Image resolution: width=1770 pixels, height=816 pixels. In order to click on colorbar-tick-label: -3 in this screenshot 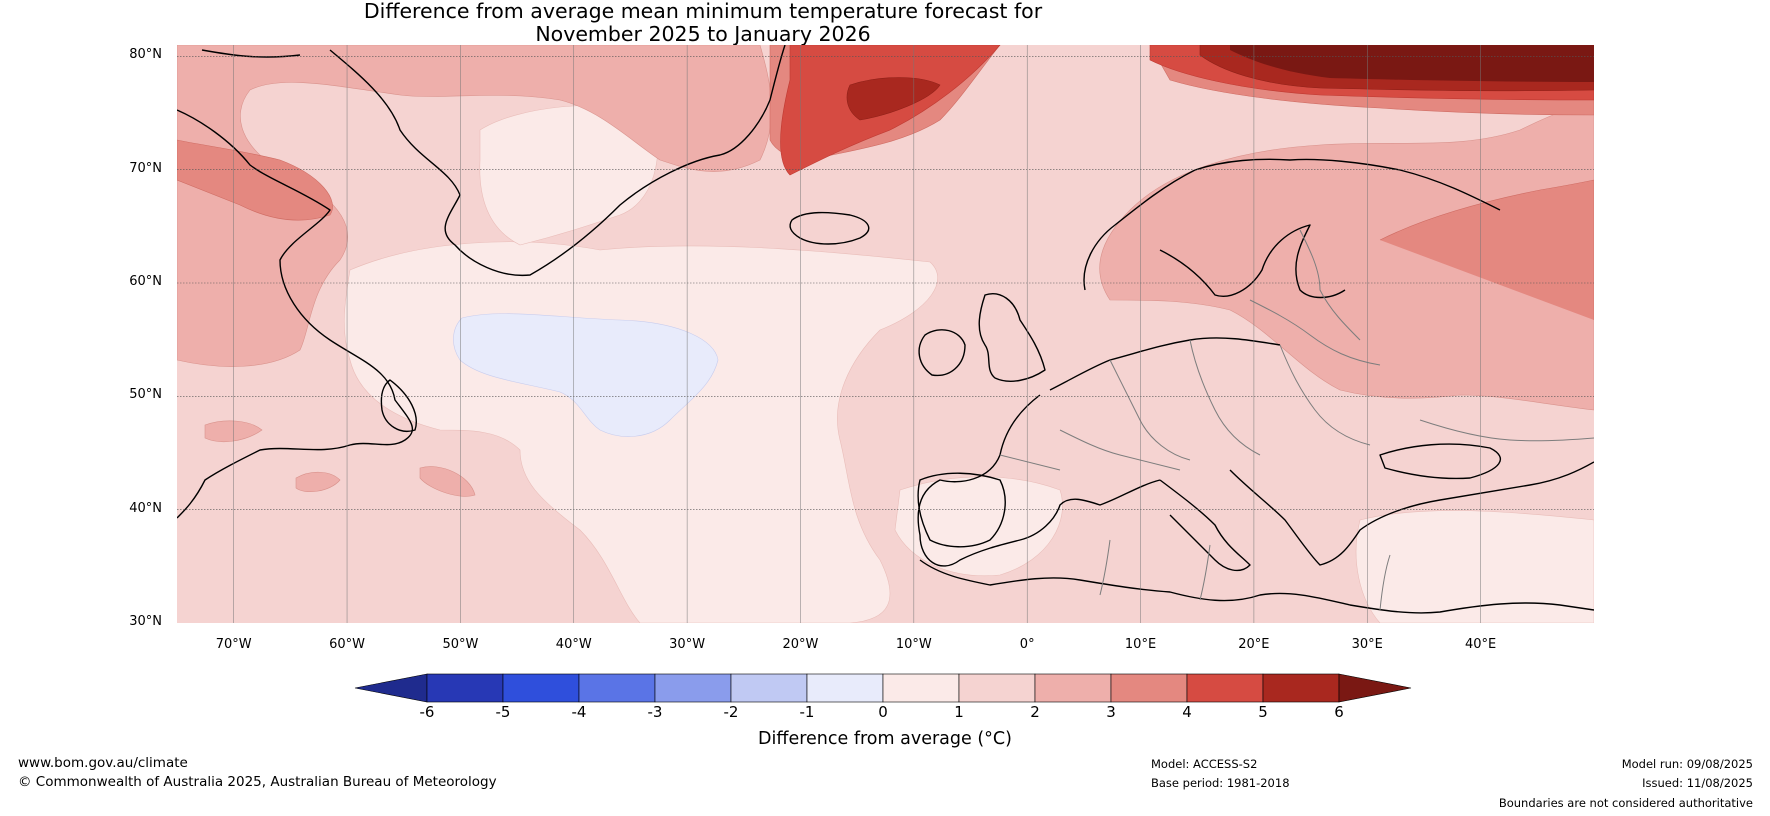, I will do `click(655, 712)`.